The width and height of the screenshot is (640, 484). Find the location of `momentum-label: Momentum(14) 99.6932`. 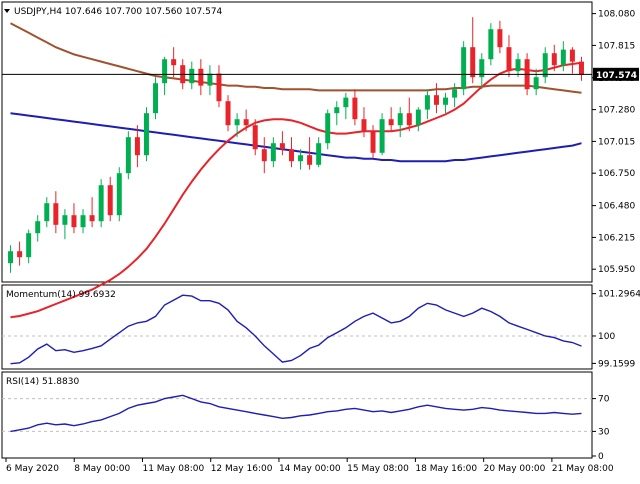

momentum-label: Momentum(14) 99.6932 is located at coordinates (61, 295).